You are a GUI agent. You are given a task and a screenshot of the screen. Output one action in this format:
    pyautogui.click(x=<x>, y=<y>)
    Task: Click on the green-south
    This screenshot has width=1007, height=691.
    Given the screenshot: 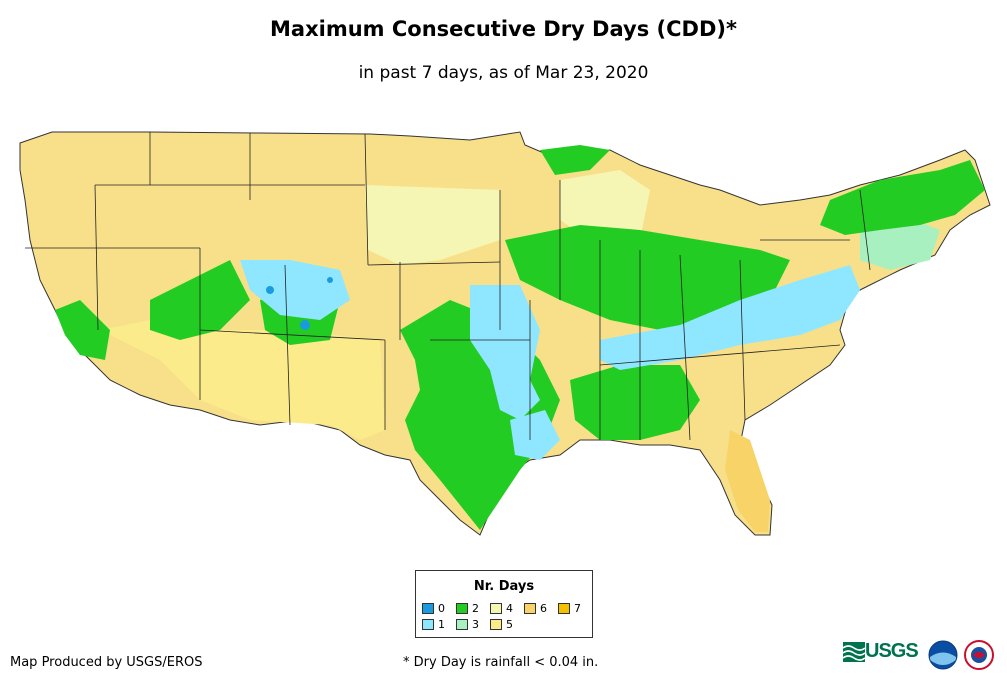 What is the action you would take?
    pyautogui.click(x=635, y=402)
    